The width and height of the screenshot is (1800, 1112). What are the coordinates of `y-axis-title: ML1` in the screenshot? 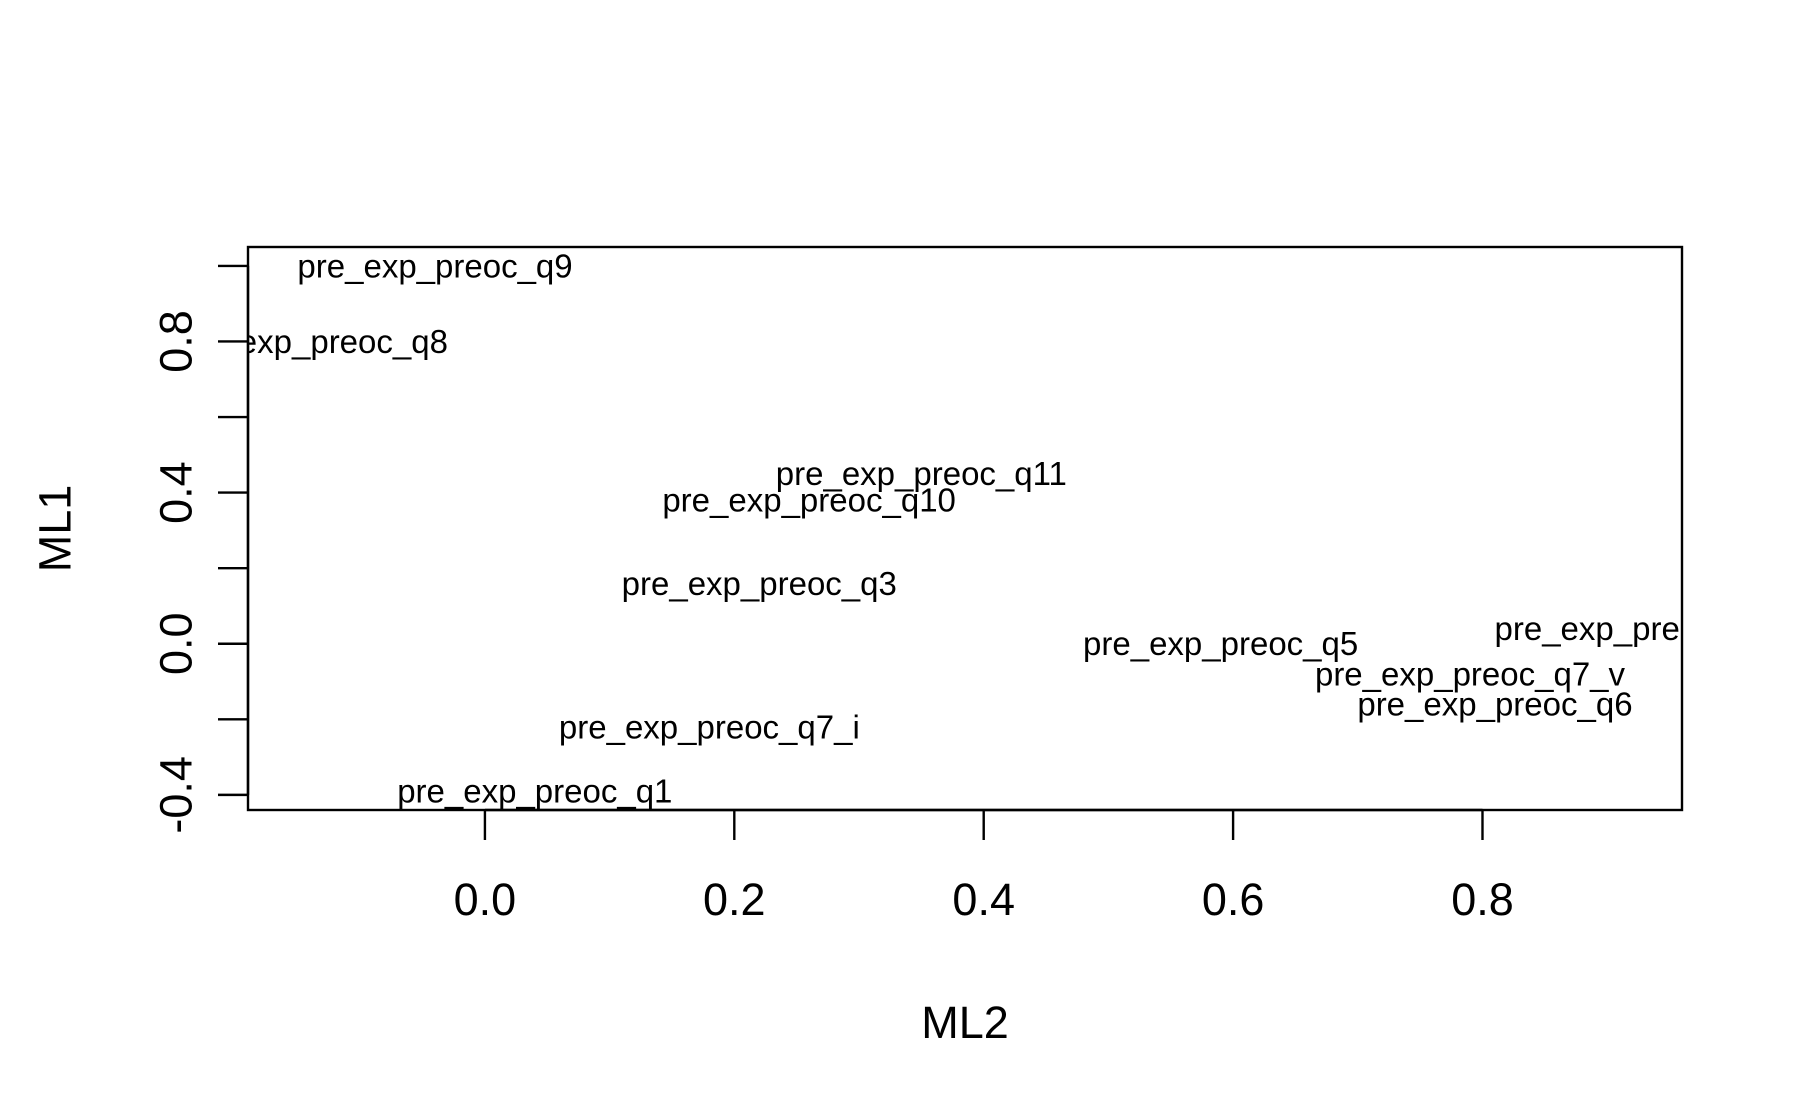 It's located at (55, 529).